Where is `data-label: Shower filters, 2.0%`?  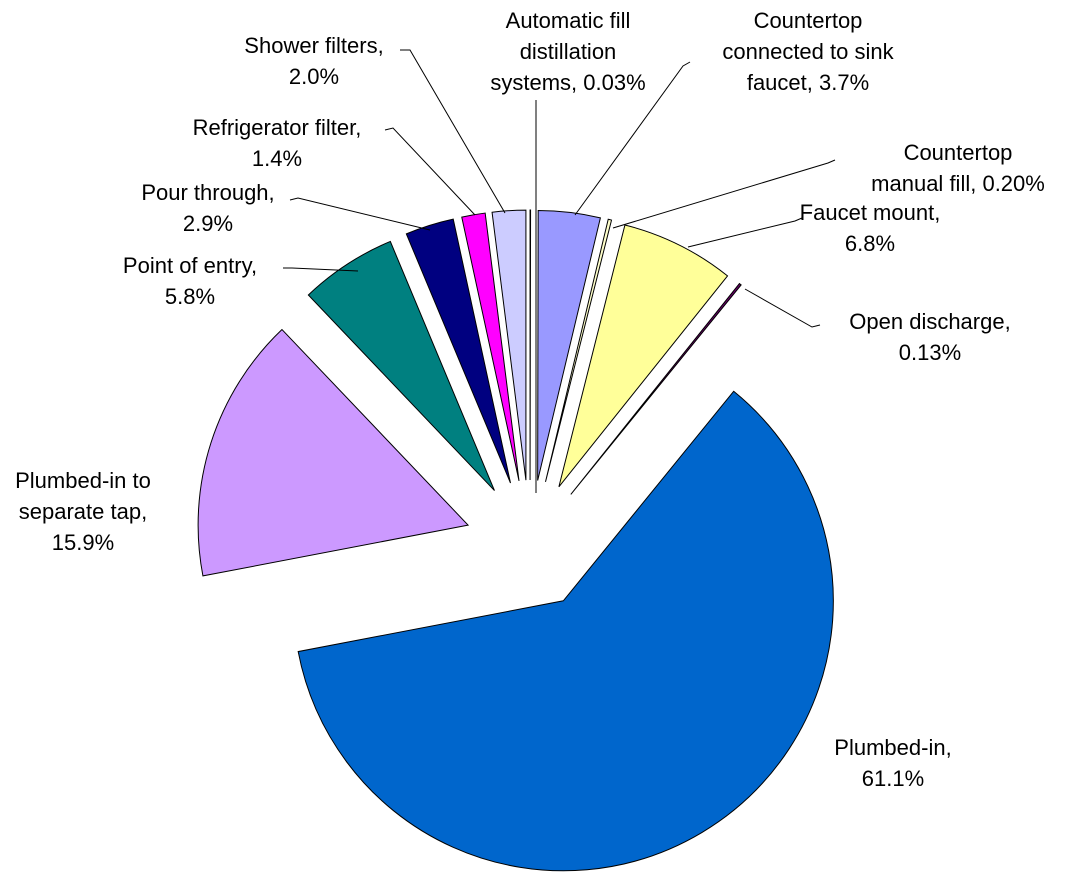
data-label: Shower filters, 2.0% is located at coordinates (314, 61).